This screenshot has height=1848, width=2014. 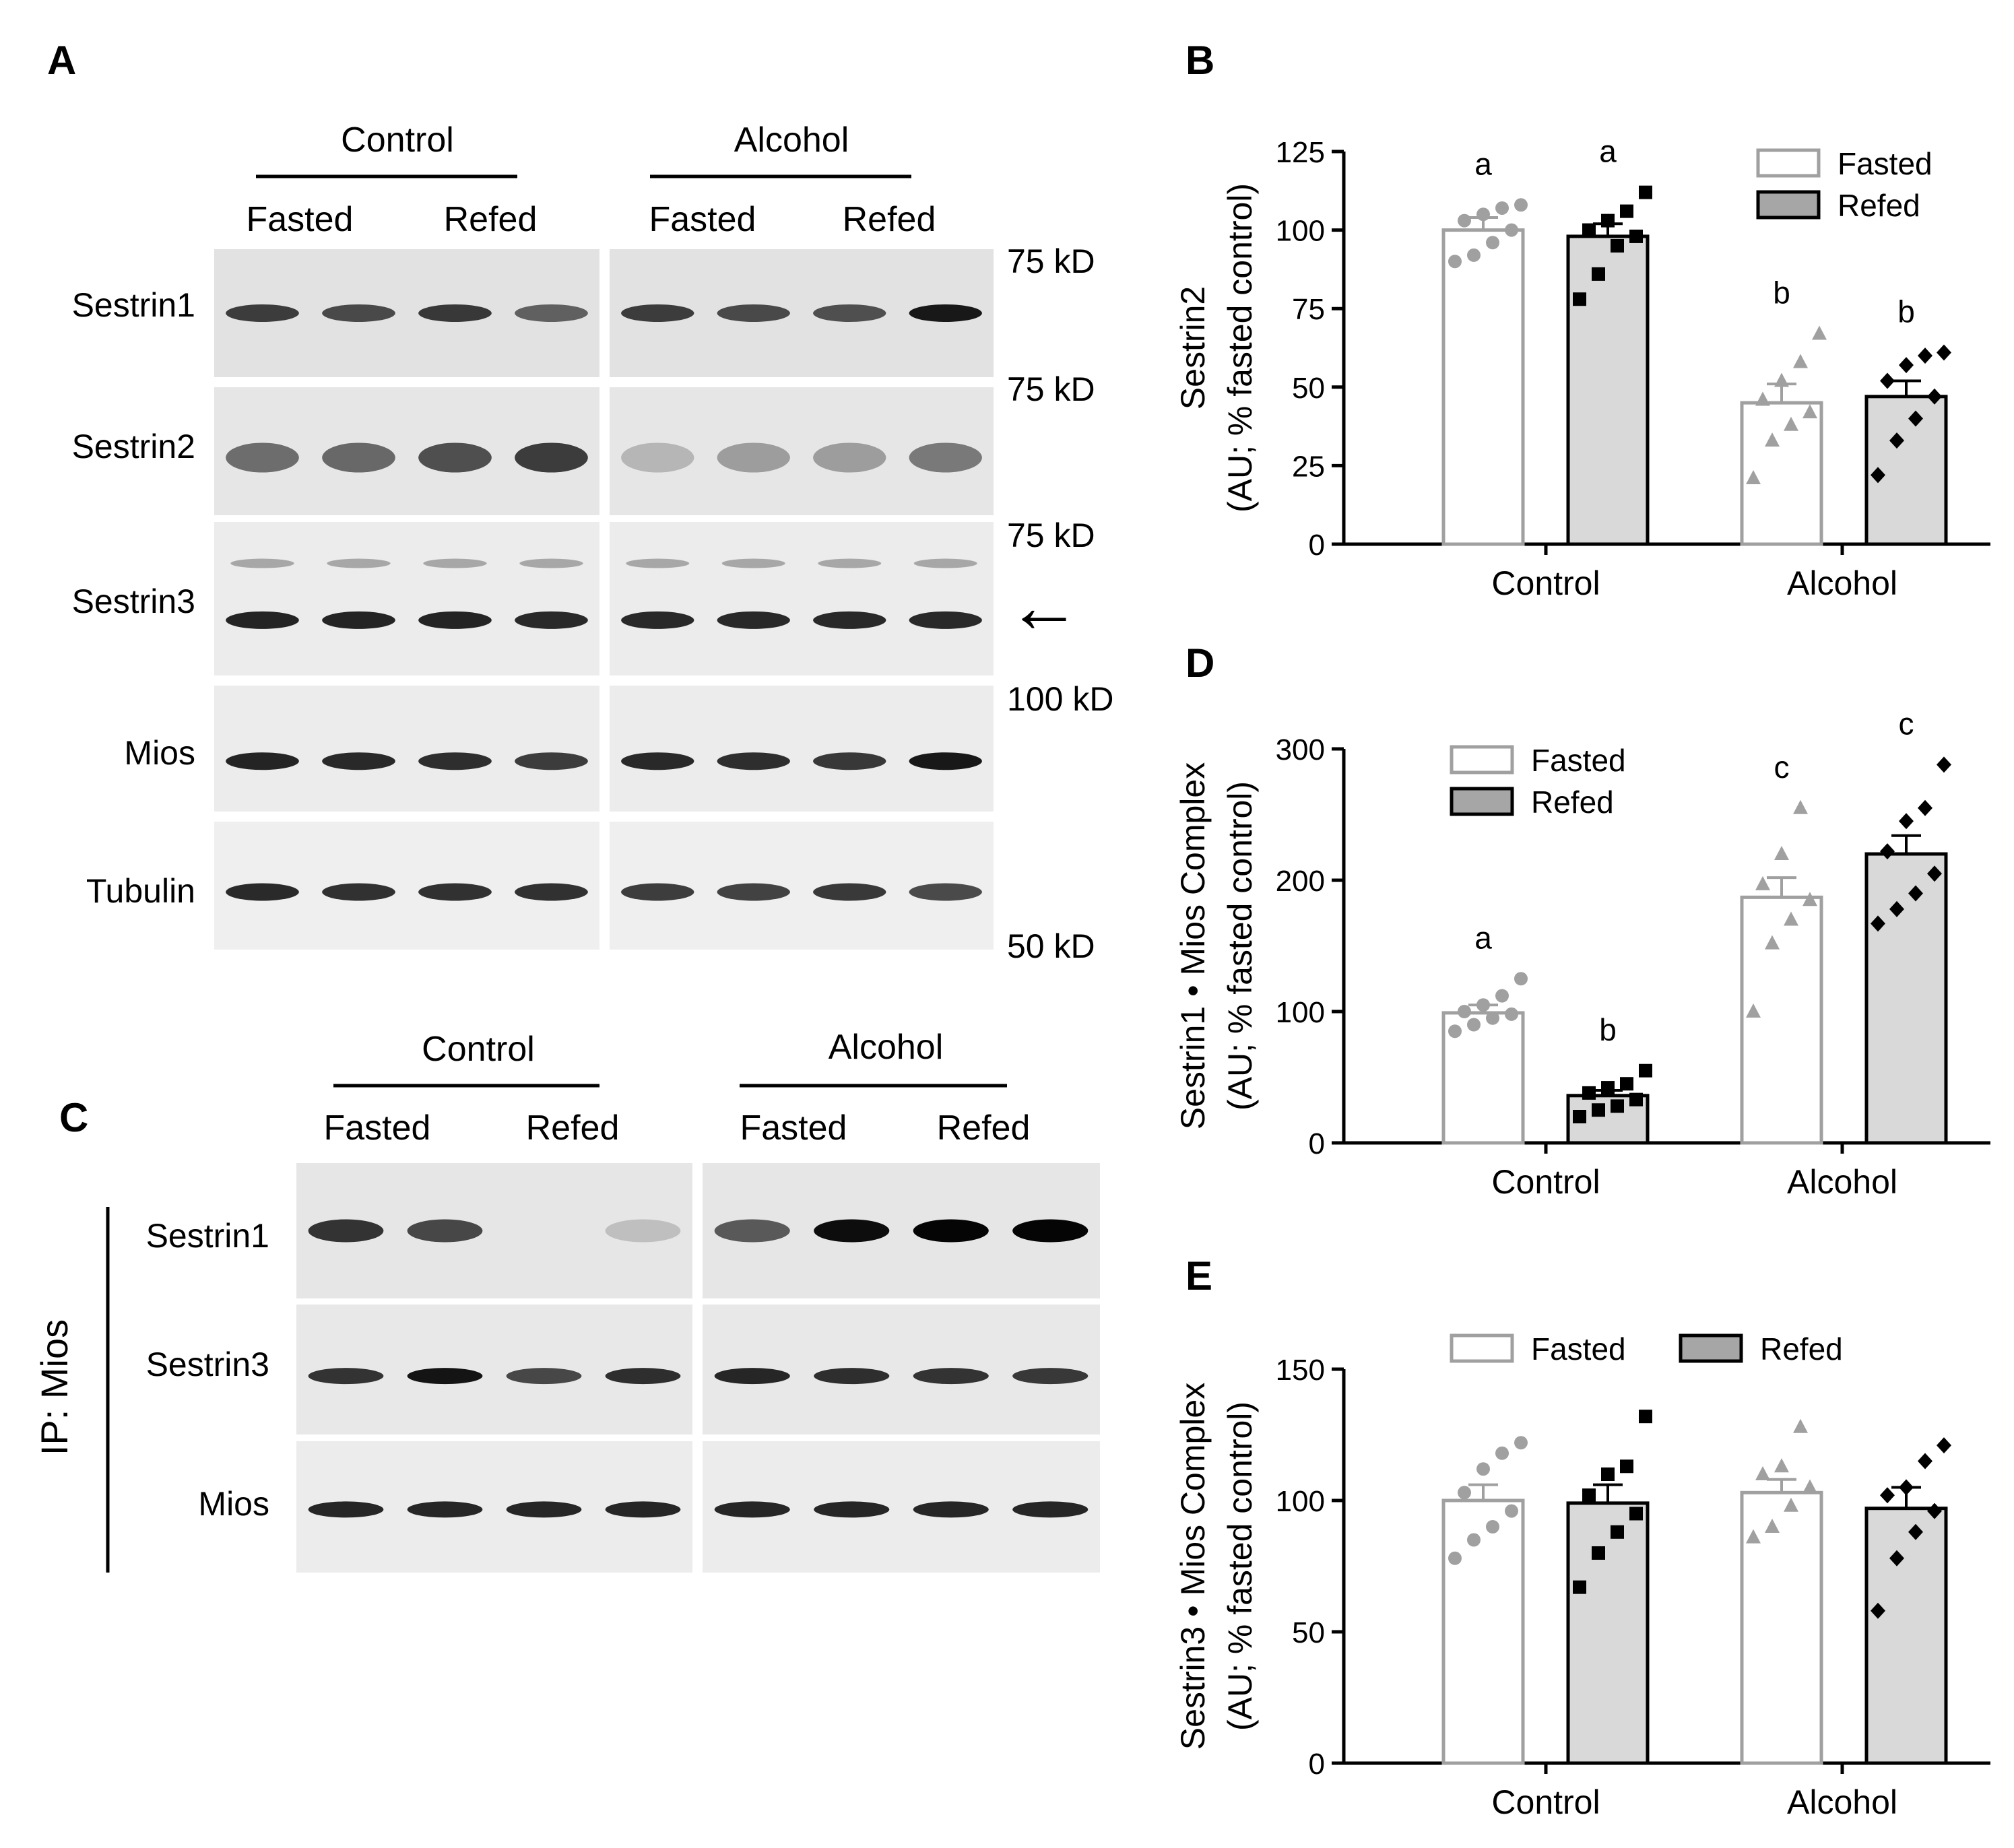 What do you see at coordinates (1300, 749) in the screenshot?
I see `y-tick-label: 300` at bounding box center [1300, 749].